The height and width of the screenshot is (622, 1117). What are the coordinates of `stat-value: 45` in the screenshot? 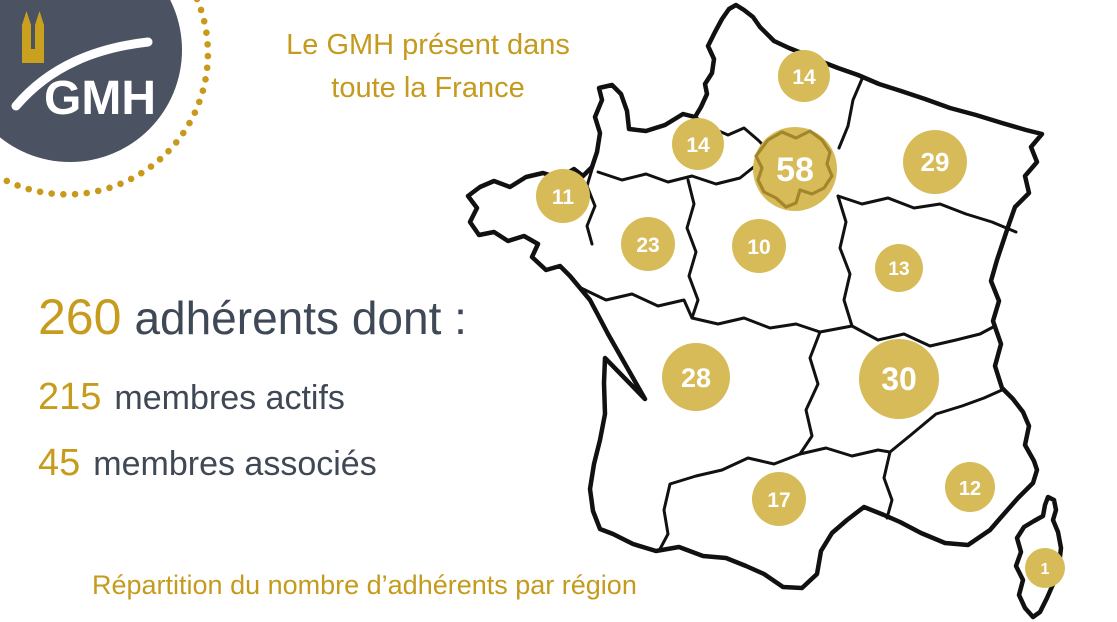 It's located at (59, 463).